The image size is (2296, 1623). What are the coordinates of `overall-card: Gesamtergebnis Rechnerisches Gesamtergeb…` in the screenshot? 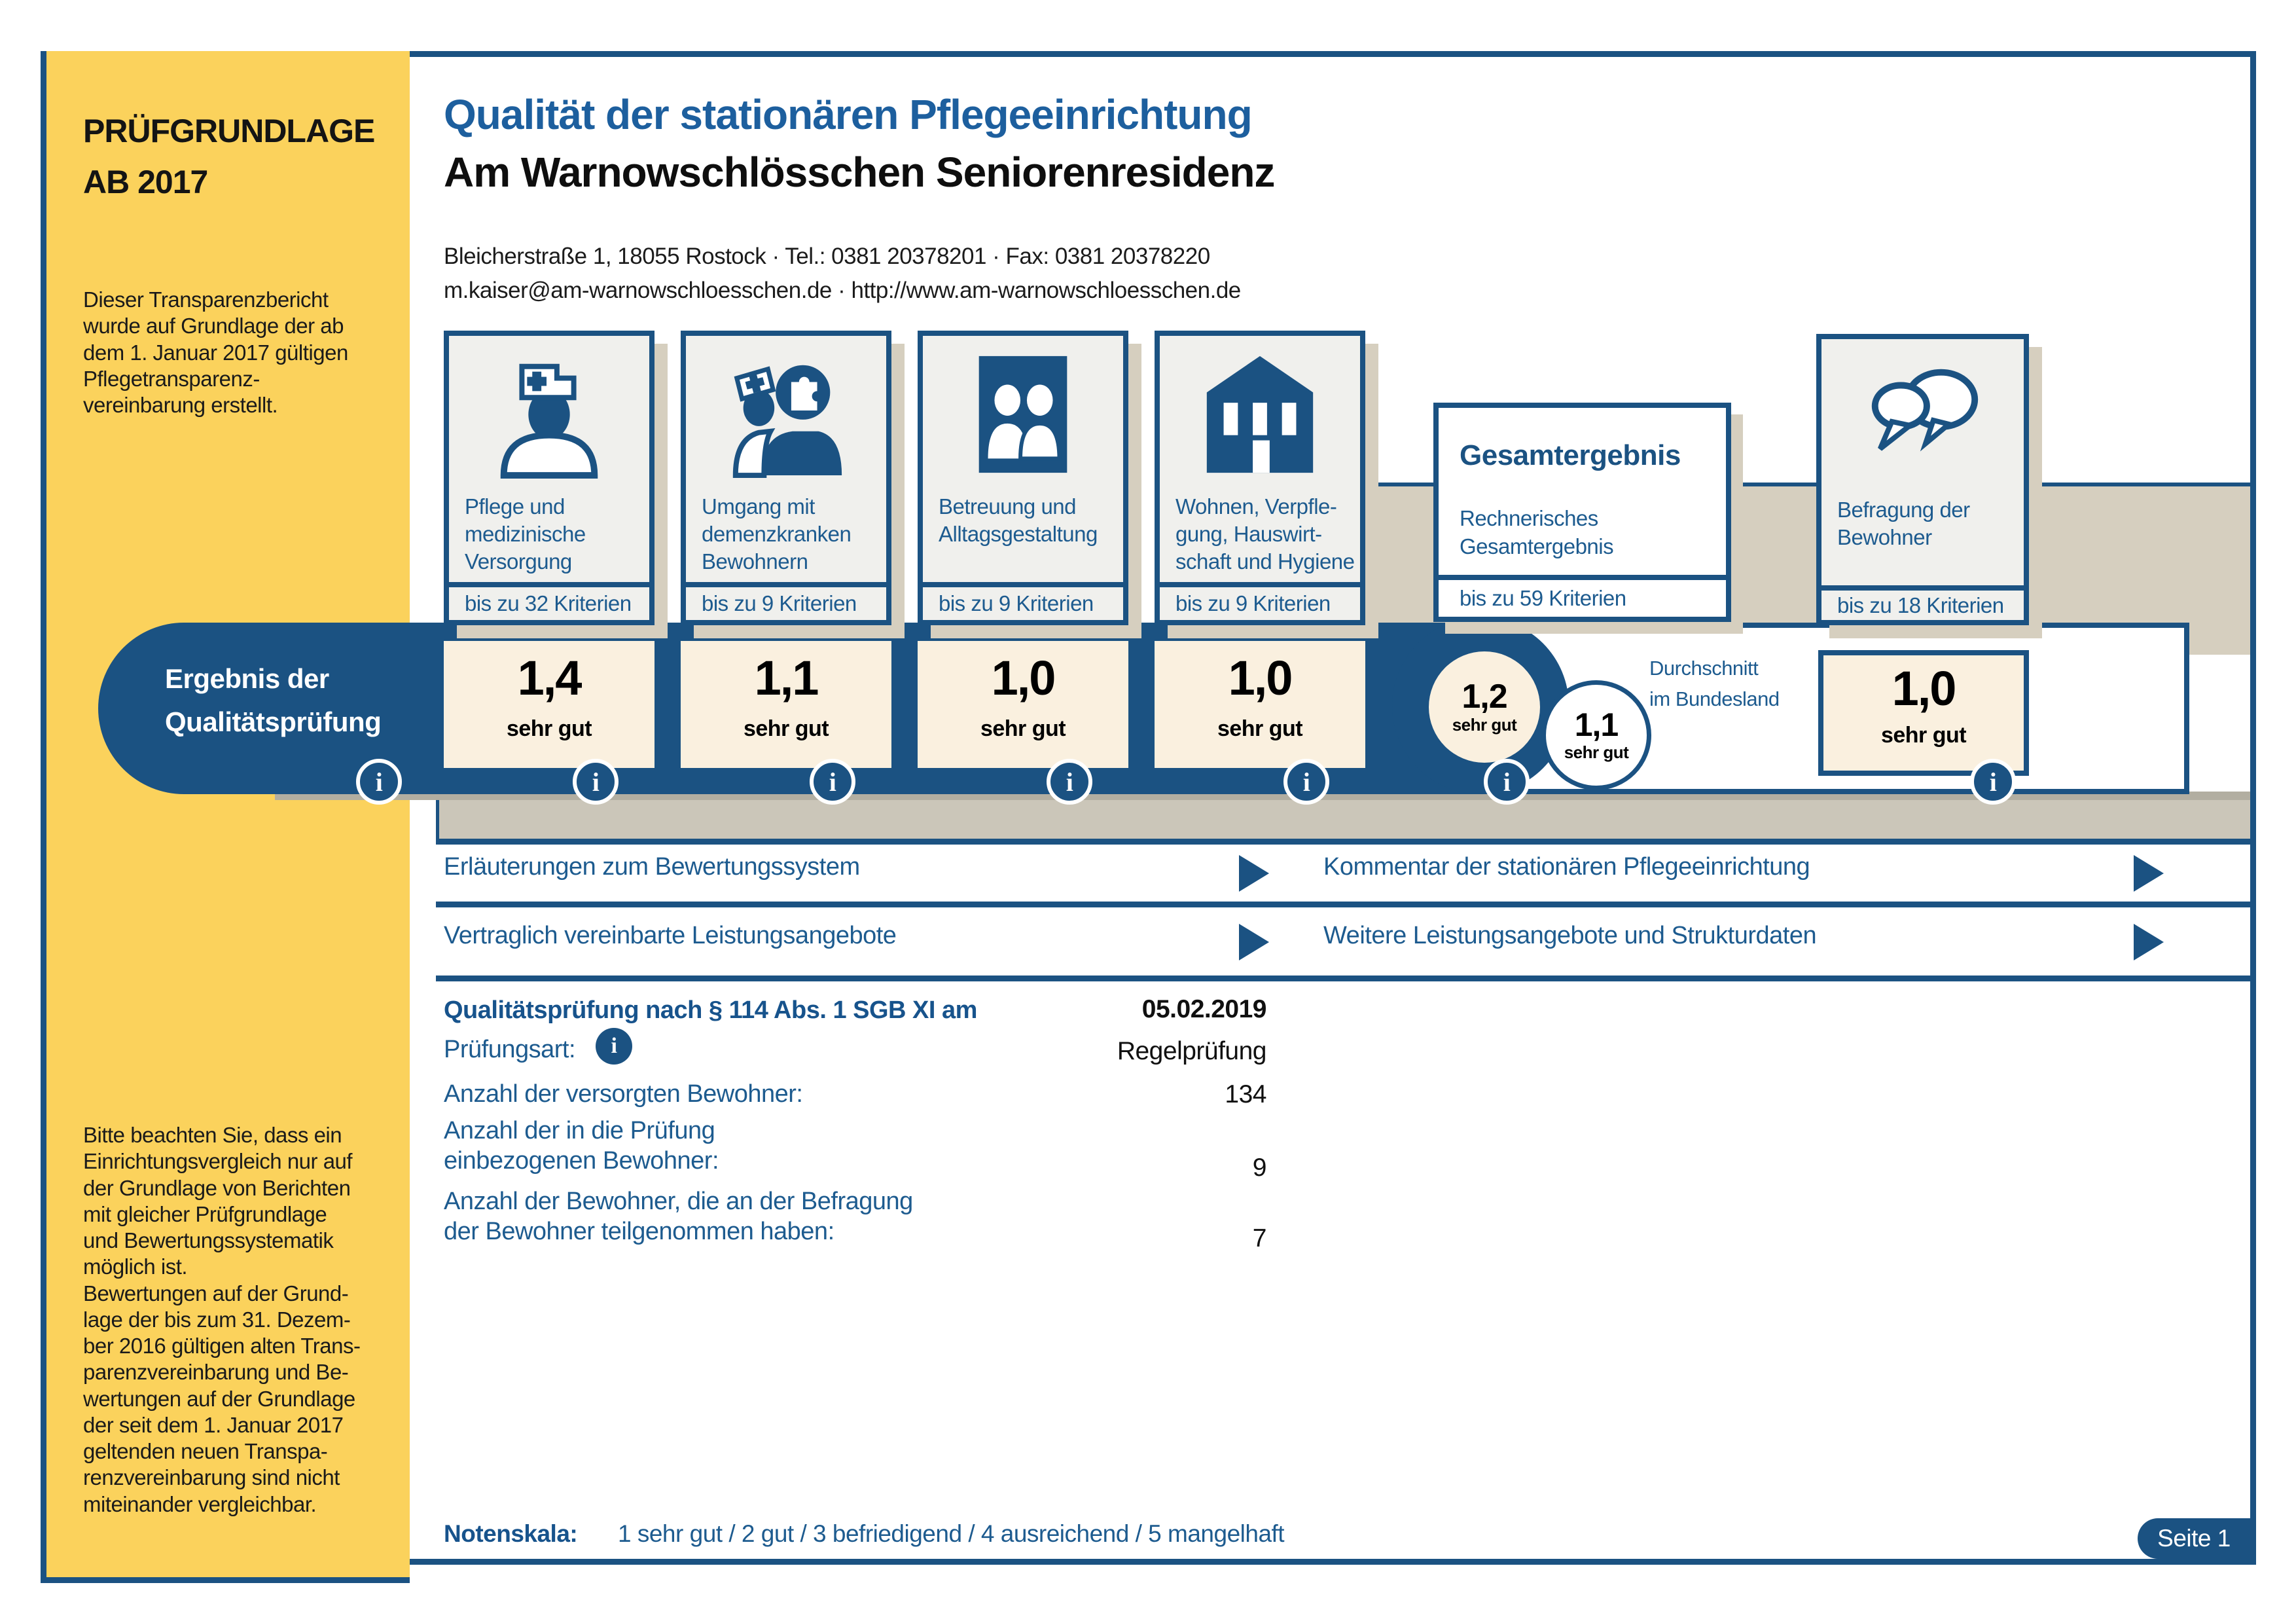 It's located at (1582, 512).